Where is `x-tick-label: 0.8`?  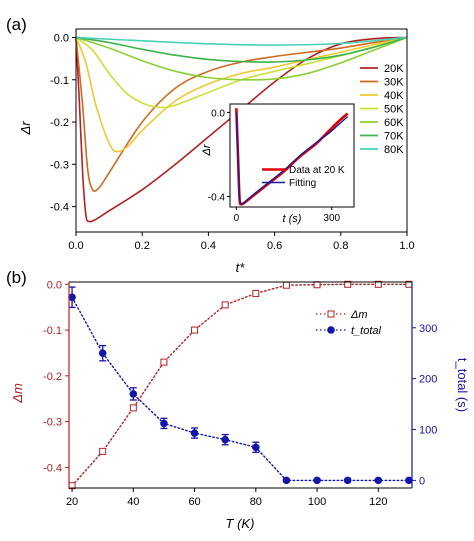
x-tick-label: 0.8 is located at coordinates (340, 246).